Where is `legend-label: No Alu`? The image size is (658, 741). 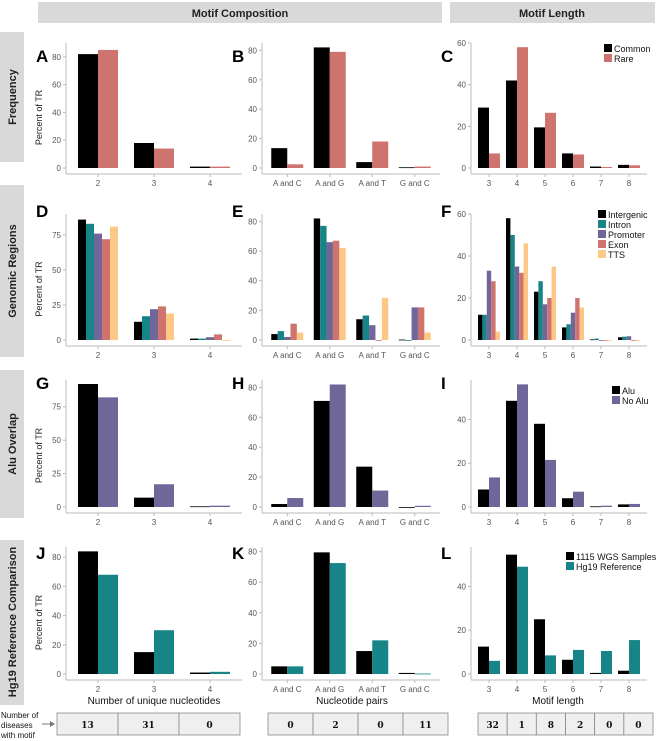 legend-label: No Alu is located at coordinates (635, 401).